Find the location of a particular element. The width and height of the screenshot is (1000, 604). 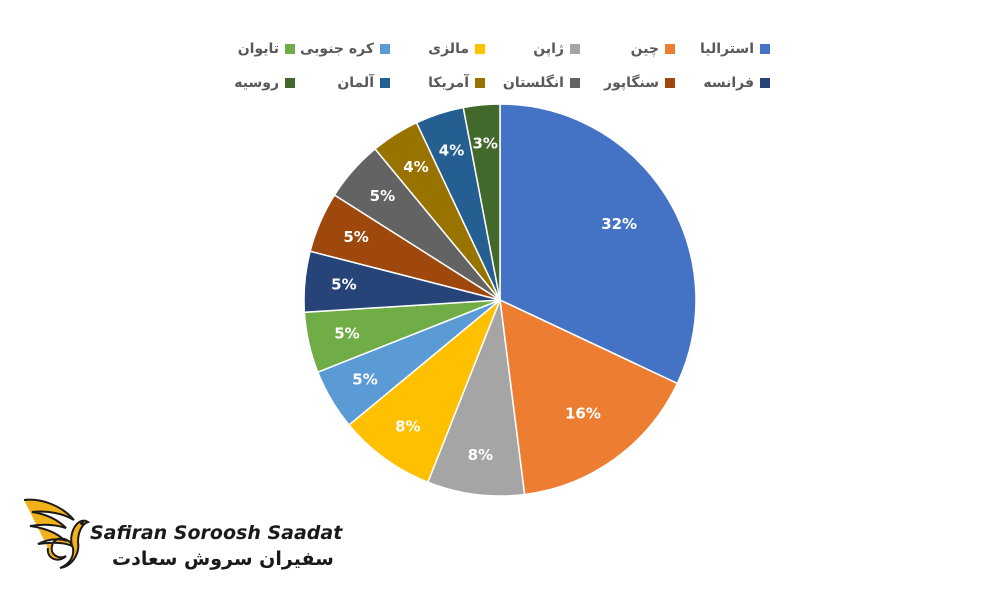

brand-name-fa: سفیران سروش سعادت is located at coordinates (223, 559).